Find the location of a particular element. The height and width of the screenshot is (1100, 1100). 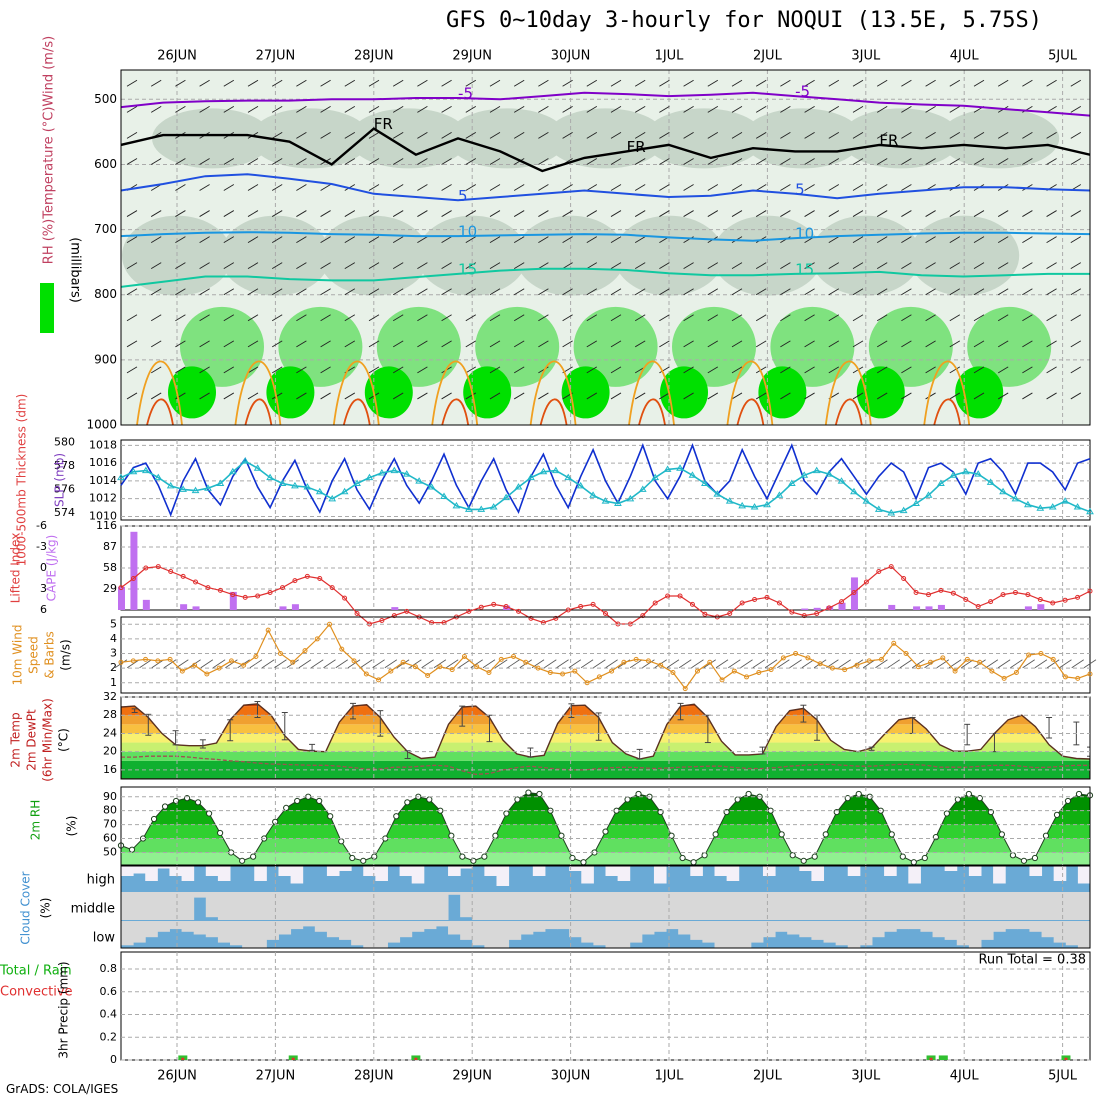

cloud-layer-label: high is located at coordinates (101, 880).